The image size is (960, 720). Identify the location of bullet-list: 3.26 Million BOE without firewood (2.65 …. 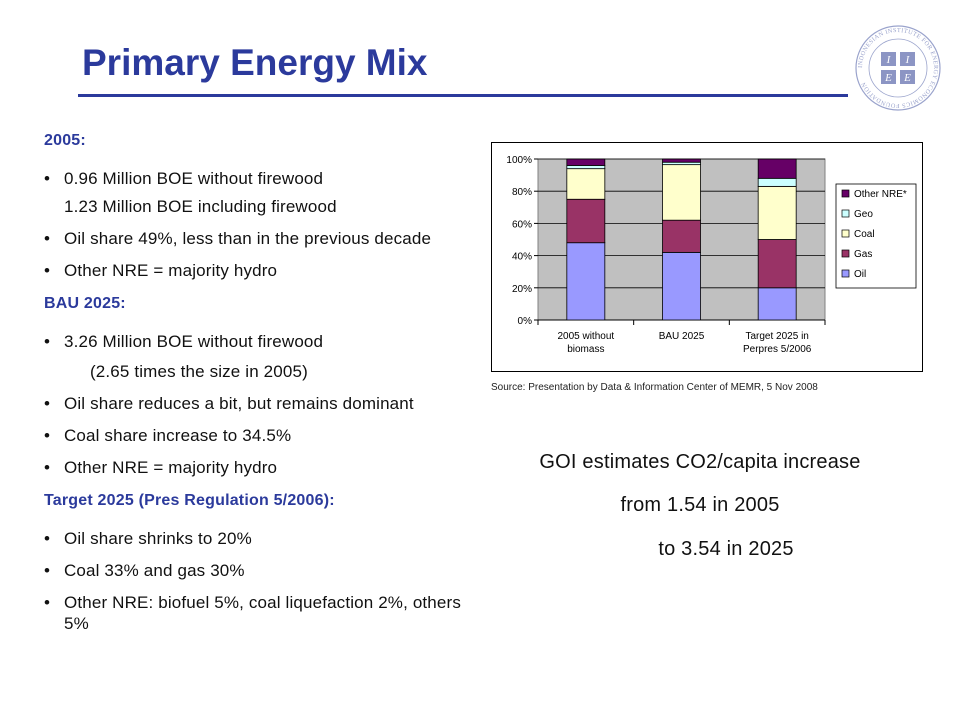
(254, 404).